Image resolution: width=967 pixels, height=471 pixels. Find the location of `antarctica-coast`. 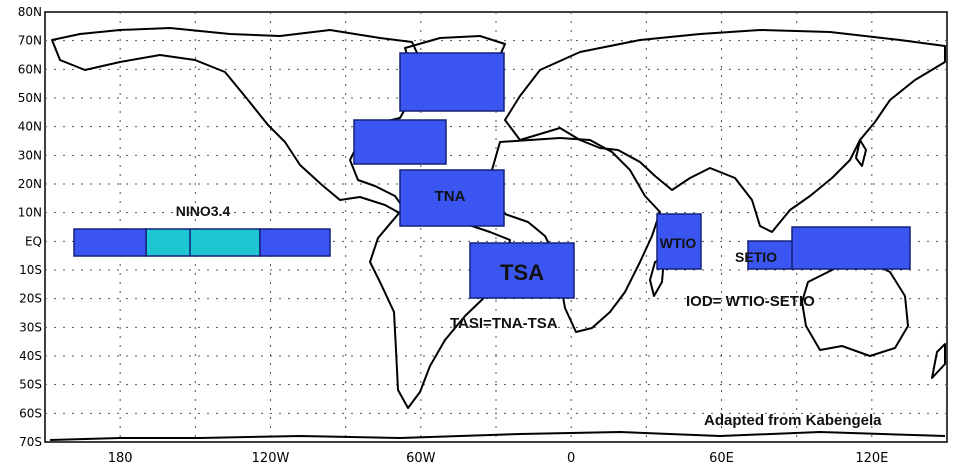

antarctica-coast is located at coordinates (497, 436).